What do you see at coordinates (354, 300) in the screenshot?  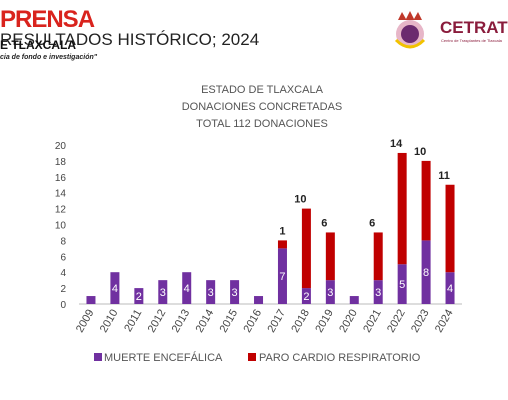 I see `bar-muerte-2020` at bounding box center [354, 300].